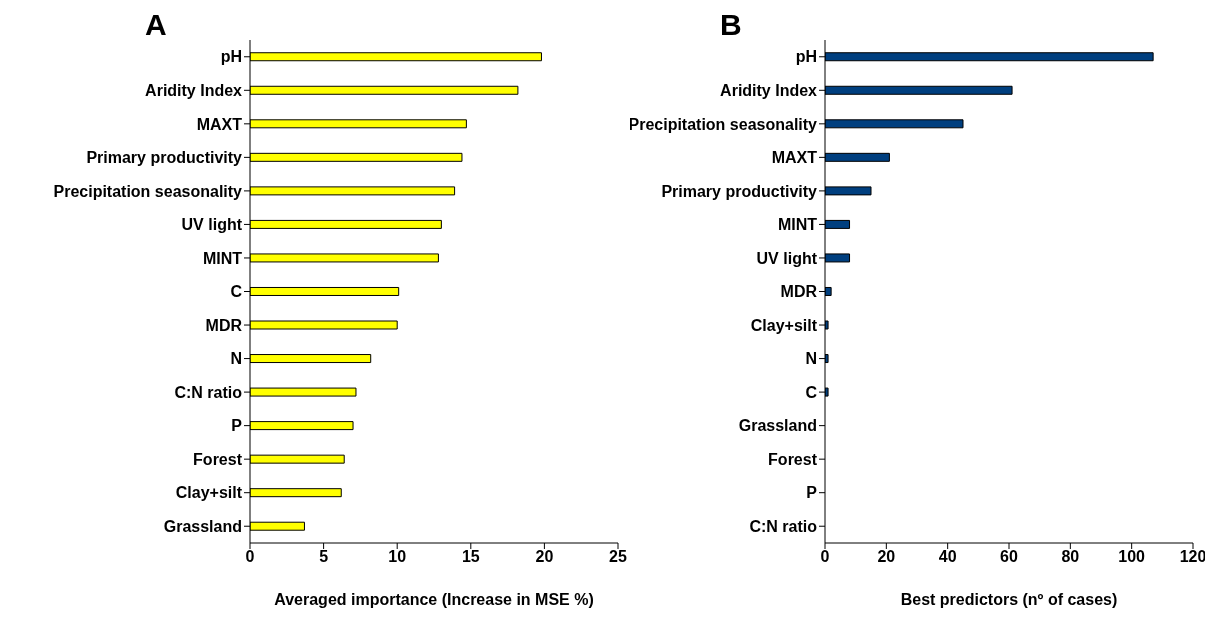 The height and width of the screenshot is (626, 1216). What do you see at coordinates (1070, 557) in the screenshot?
I see `x-tick-label: 80` at bounding box center [1070, 557].